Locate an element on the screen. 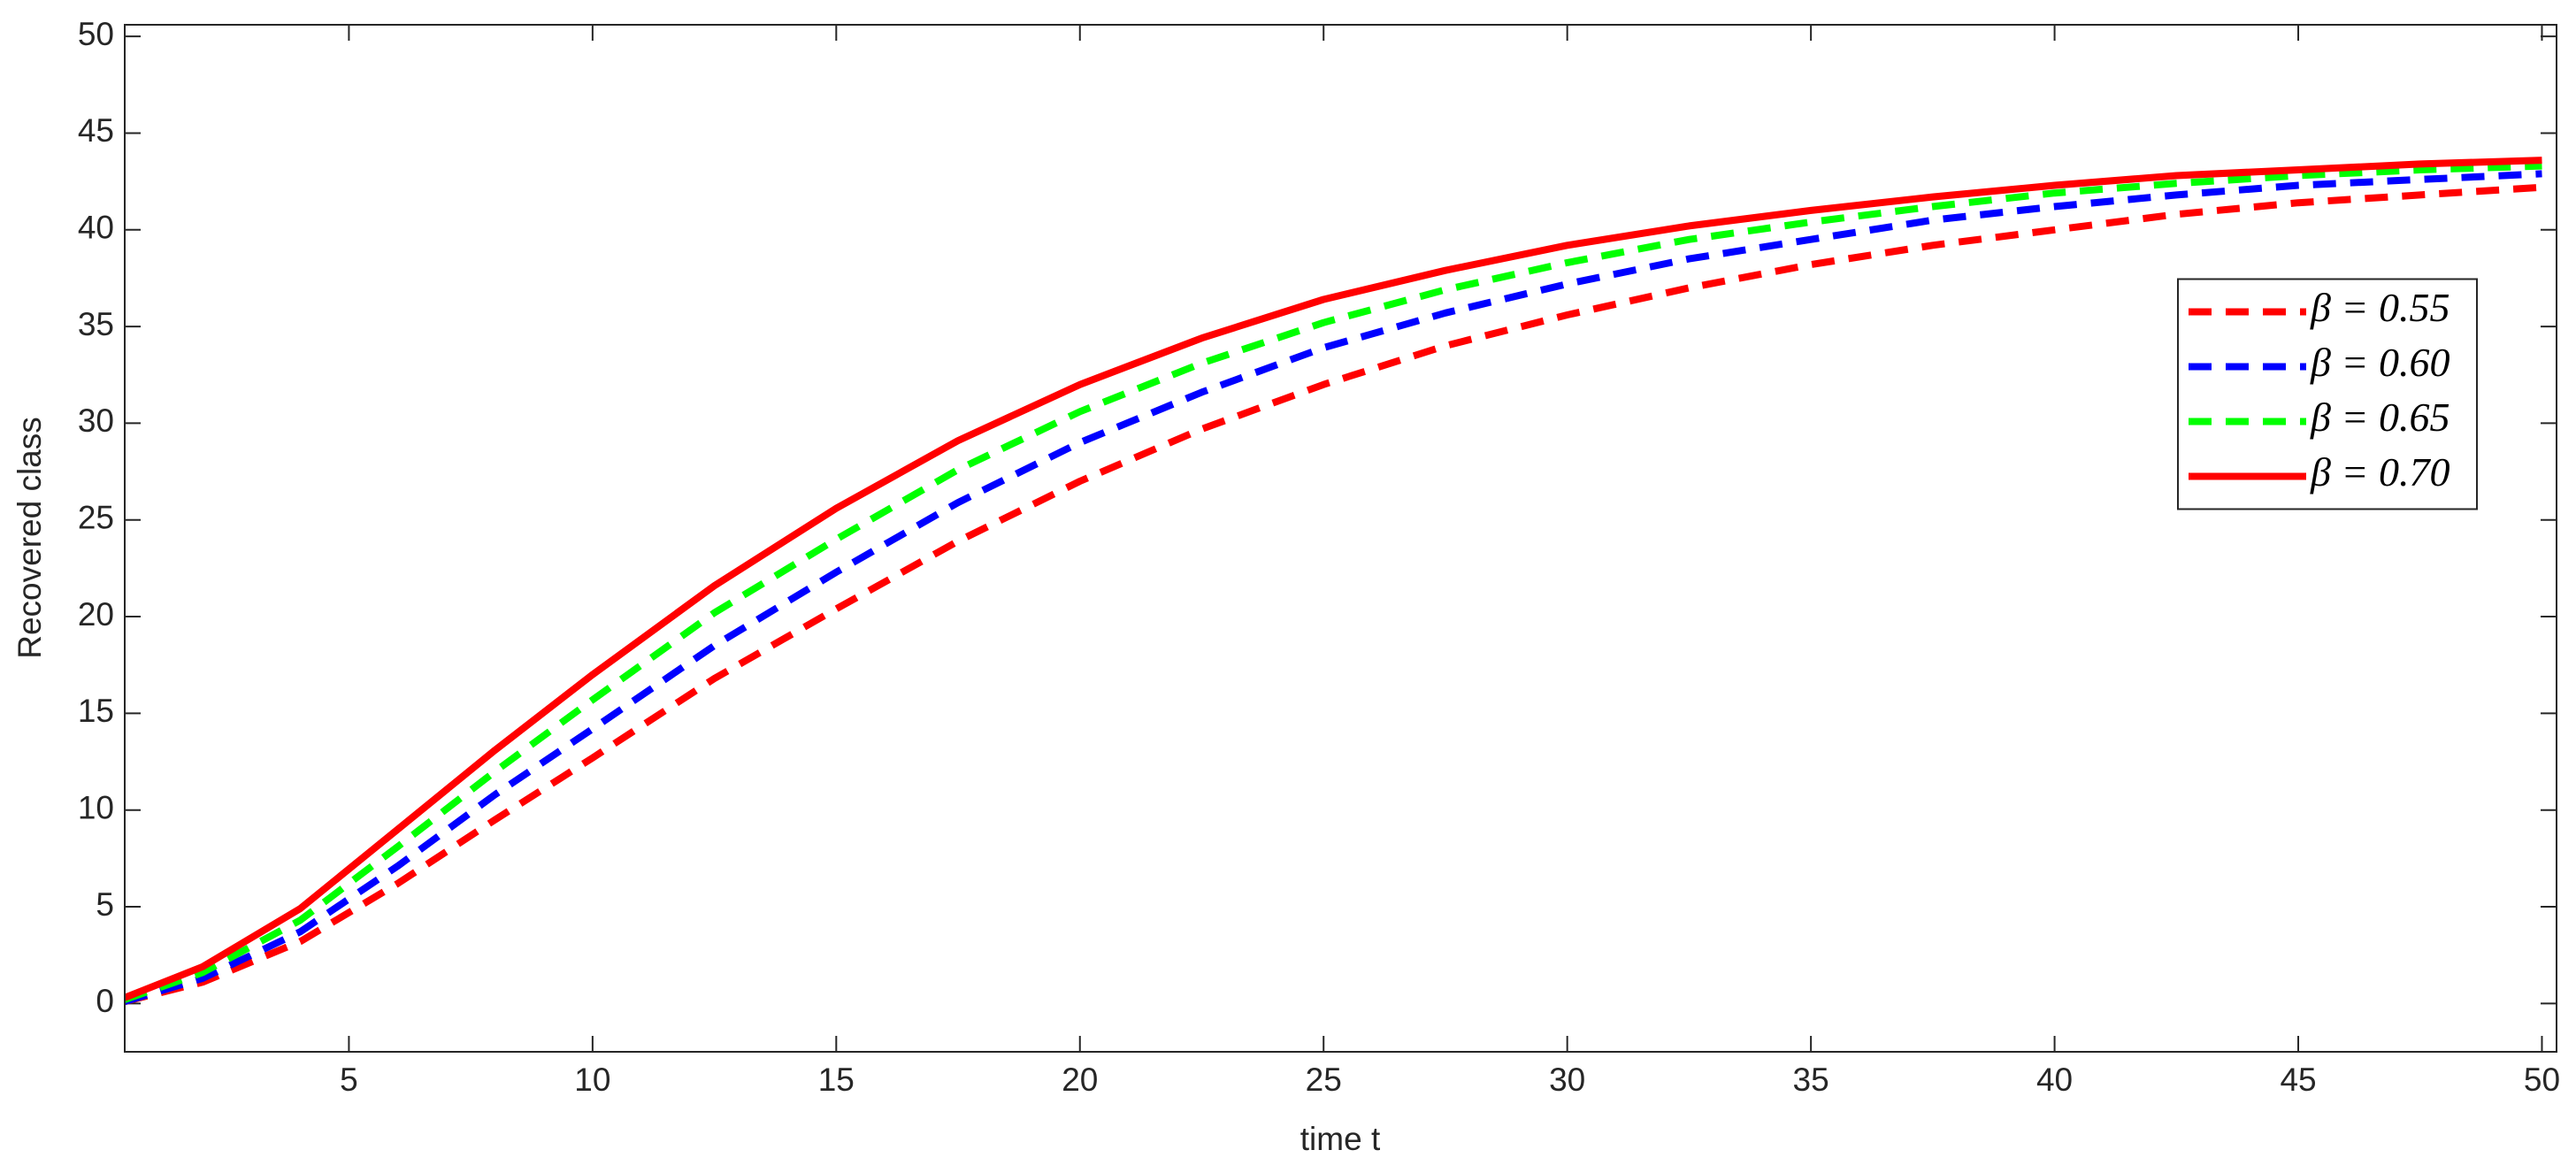  x-axis-label: time t is located at coordinates (1340, 1139).